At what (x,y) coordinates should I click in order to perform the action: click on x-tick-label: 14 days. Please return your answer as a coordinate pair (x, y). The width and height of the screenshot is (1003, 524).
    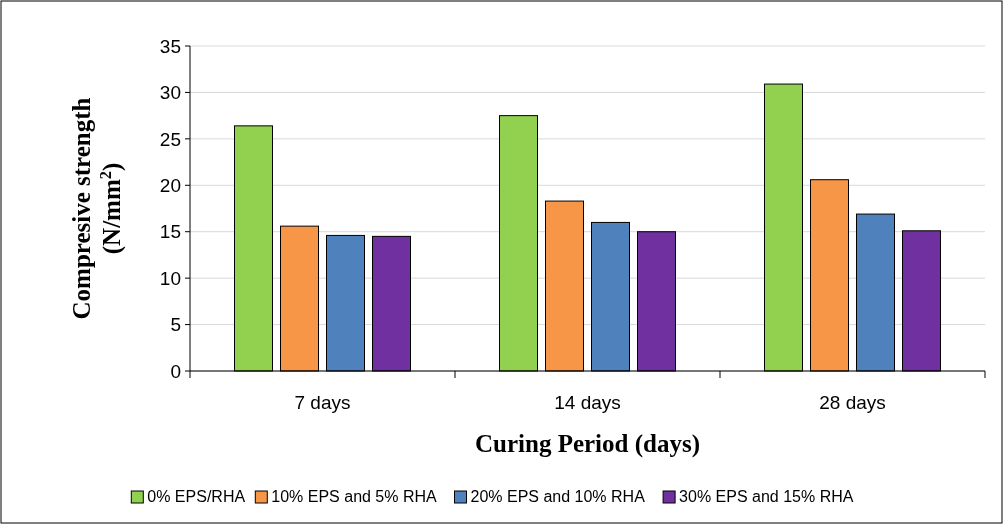
    Looking at the image, I should click on (587, 402).